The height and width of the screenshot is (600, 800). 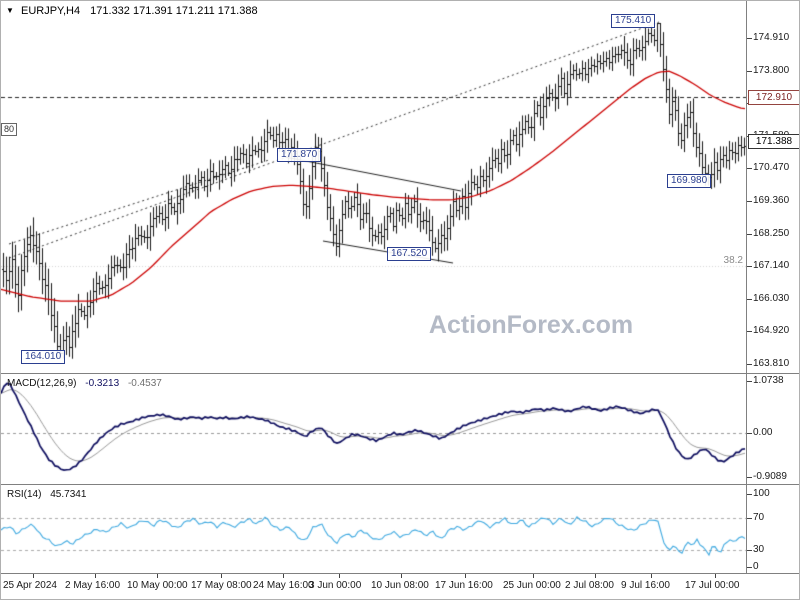 I want to click on price-axis-label: 174.910, so click(x=771, y=37).